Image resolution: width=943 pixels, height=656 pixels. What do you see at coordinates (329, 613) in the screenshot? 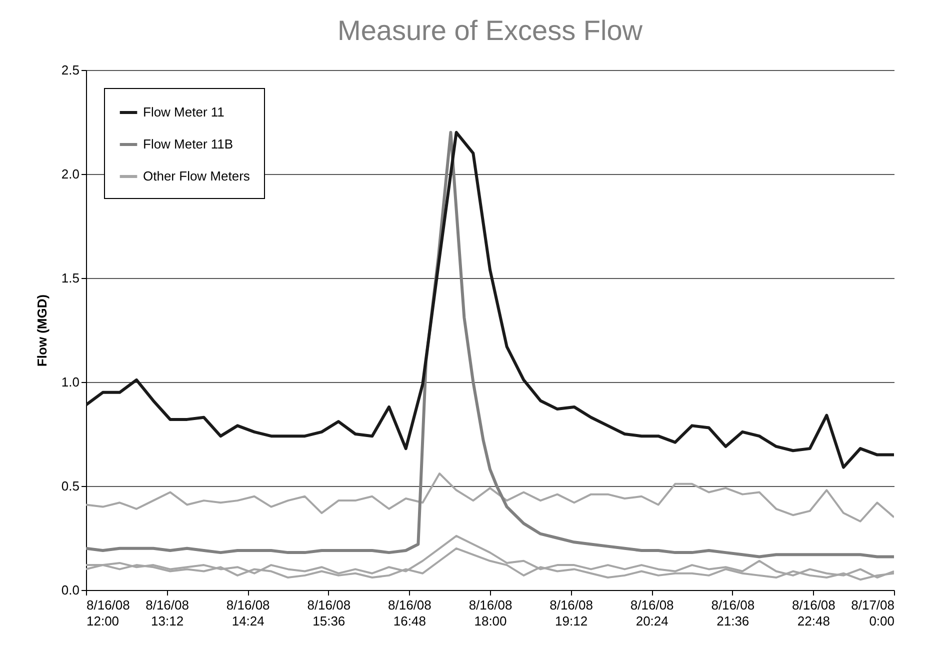
I see `x-tick-label: 8/16/08 15:36` at bounding box center [329, 613].